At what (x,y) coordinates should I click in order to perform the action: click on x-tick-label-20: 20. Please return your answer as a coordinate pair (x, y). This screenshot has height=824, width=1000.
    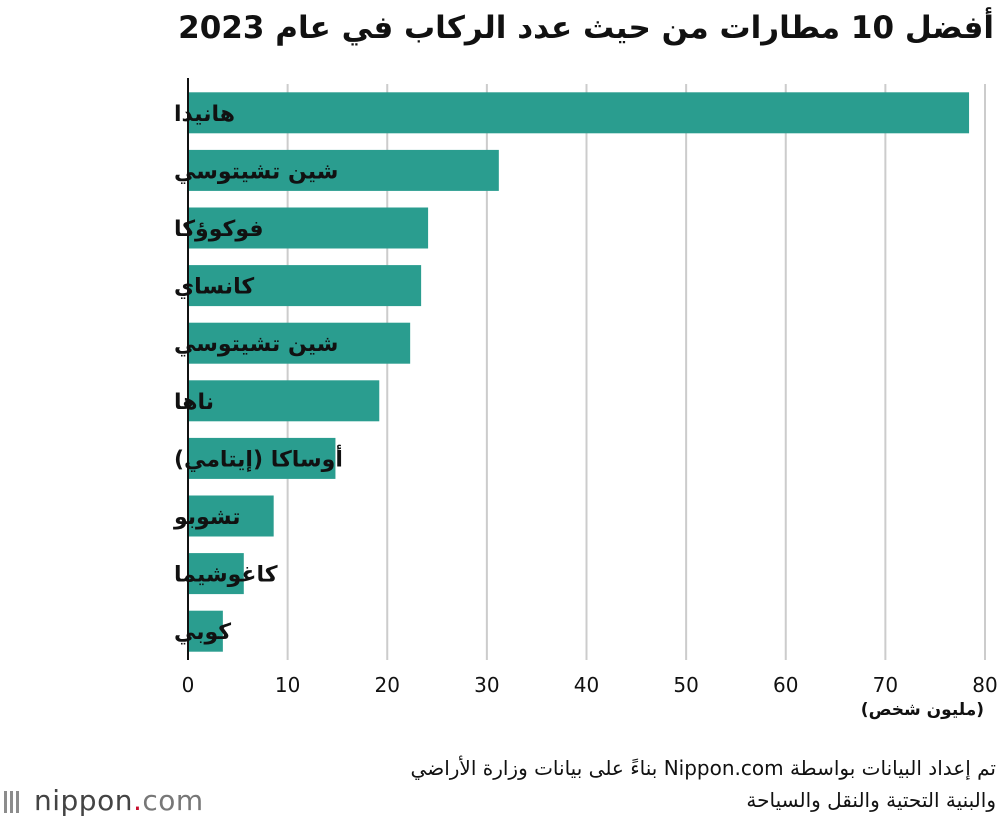
    Looking at the image, I should click on (387, 685).